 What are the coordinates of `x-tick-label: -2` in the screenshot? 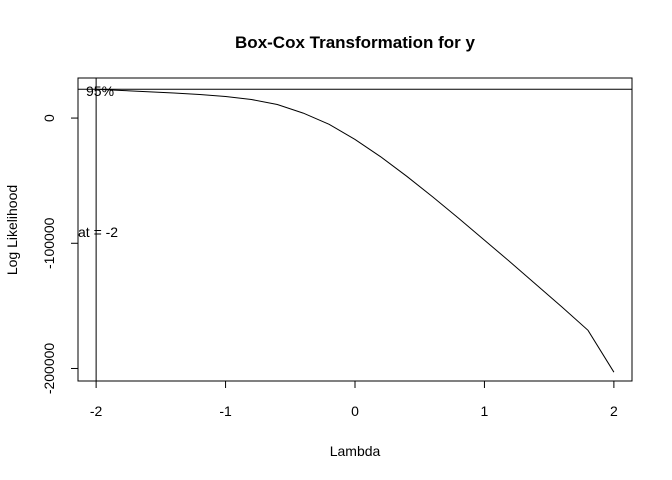 It's located at (96, 411).